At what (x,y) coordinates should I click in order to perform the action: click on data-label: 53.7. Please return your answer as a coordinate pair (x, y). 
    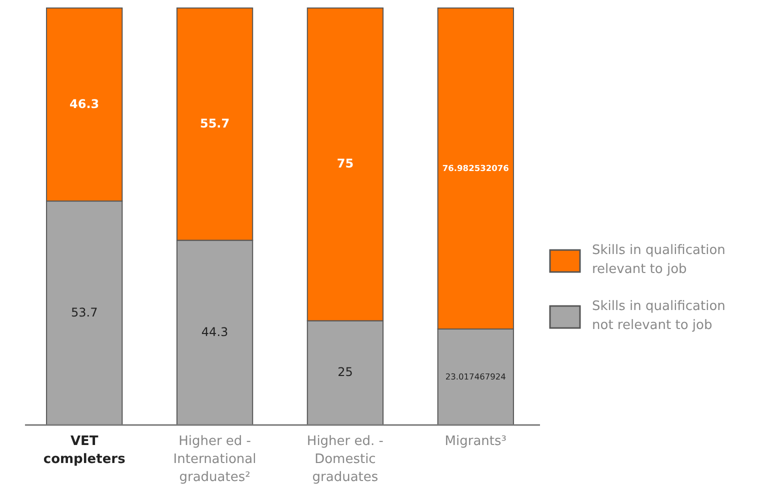
    Looking at the image, I should click on (84, 312).